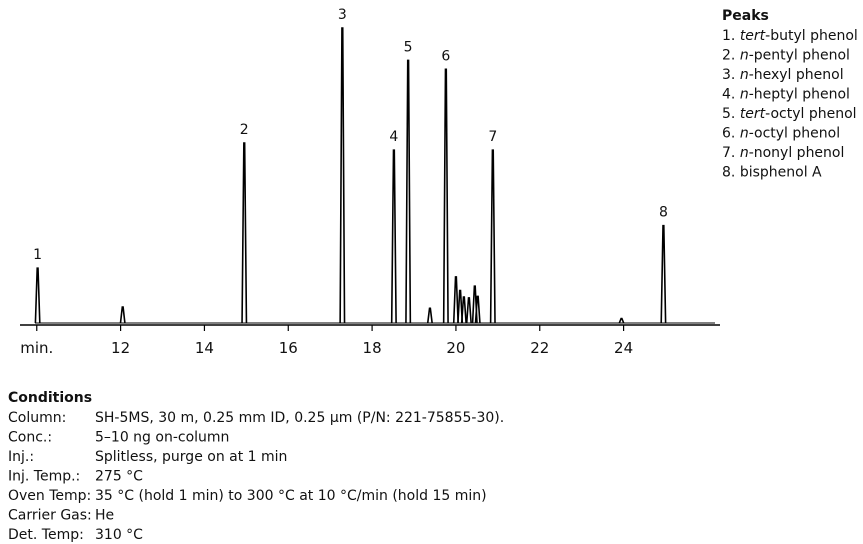 This screenshot has width=863, height=544. What do you see at coordinates (46, 535) in the screenshot?
I see `condition-label: Det. Temp:` at bounding box center [46, 535].